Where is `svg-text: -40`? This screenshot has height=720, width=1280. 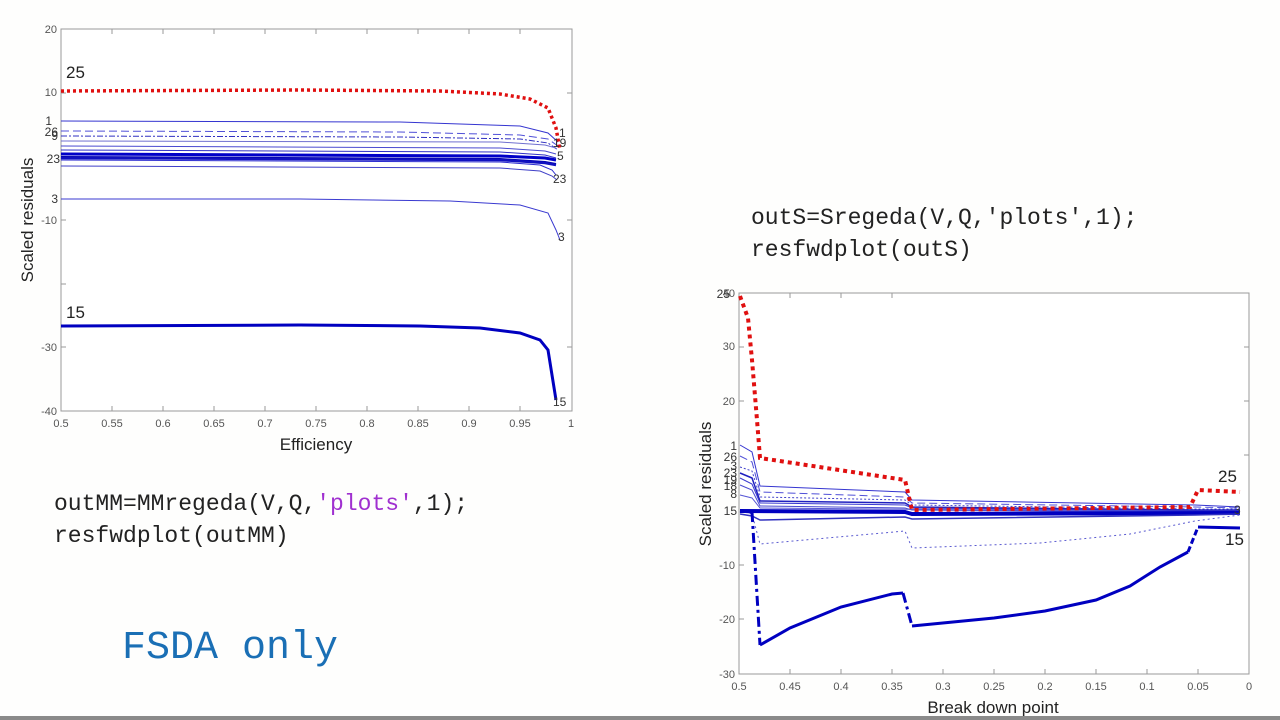 svg-text: -40 is located at coordinates (49, 412).